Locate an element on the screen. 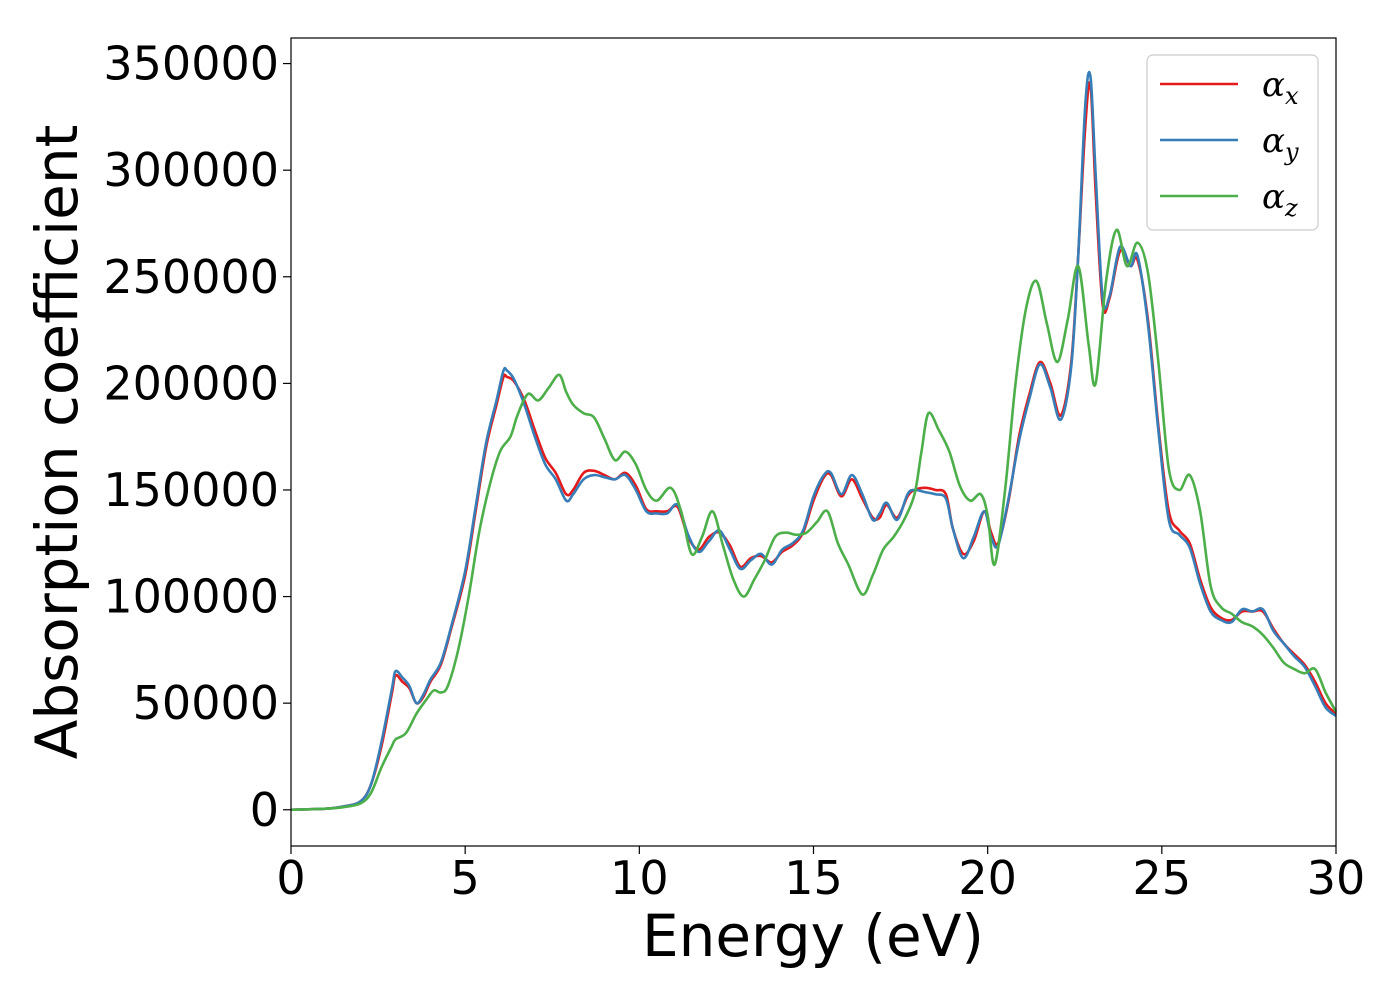  y-tick-label: 100000 is located at coordinates (191, 597).